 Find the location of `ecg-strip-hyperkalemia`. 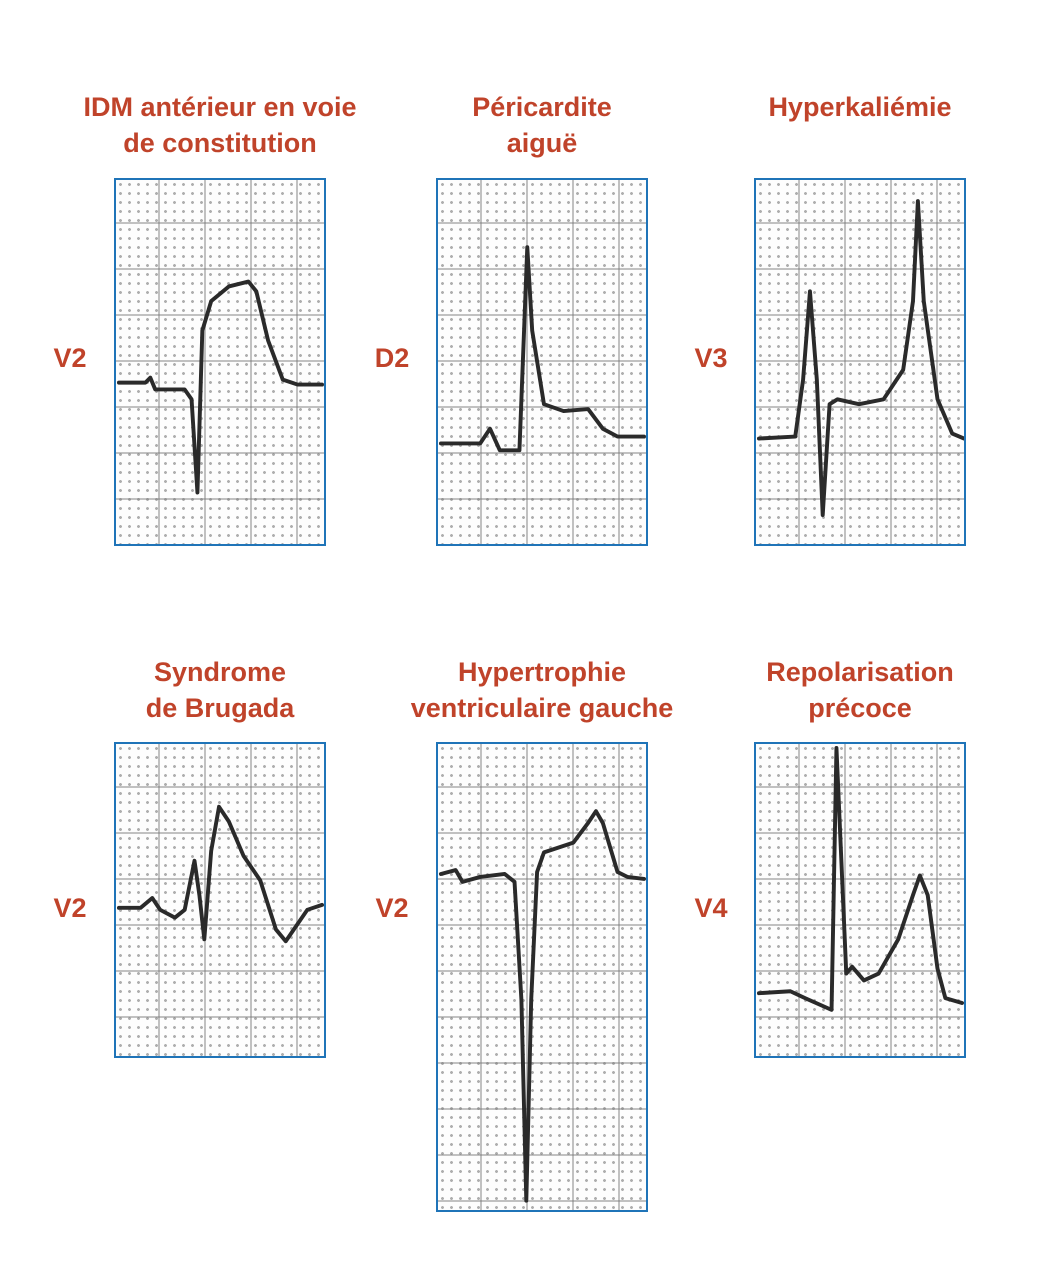

ecg-strip-hyperkalemia is located at coordinates (860, 362).